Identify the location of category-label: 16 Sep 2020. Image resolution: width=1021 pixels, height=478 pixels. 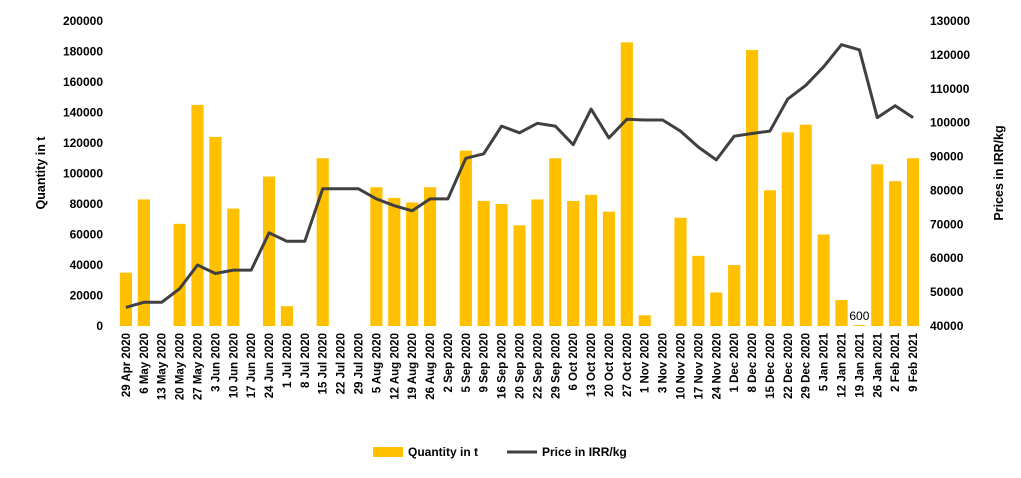
(503, 366).